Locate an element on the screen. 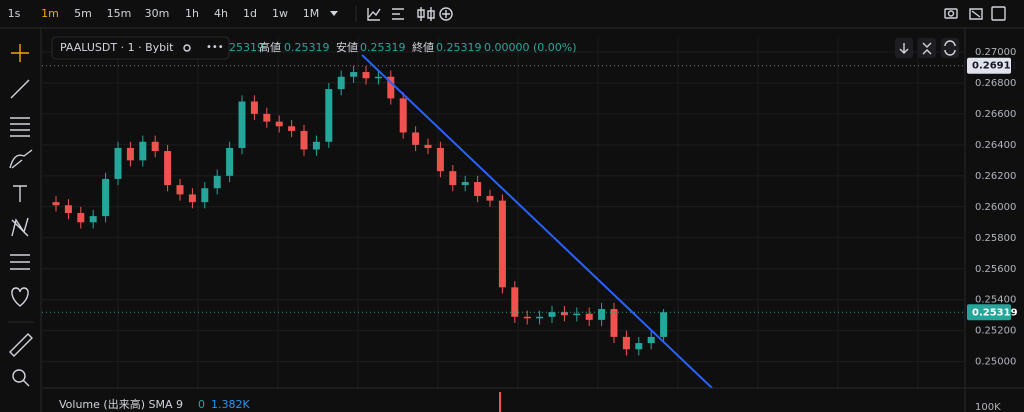  text-tool is located at coordinates (20, 193).